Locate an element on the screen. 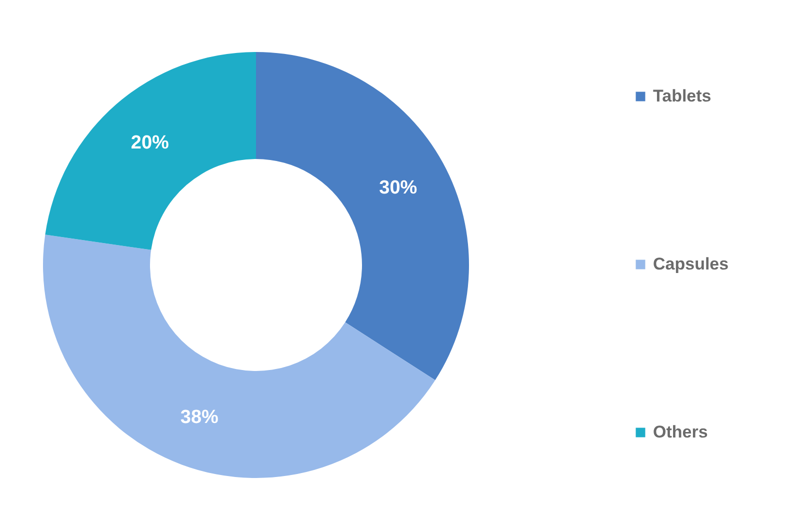 This screenshot has width=800, height=517. data-label: 38% is located at coordinates (199, 417).